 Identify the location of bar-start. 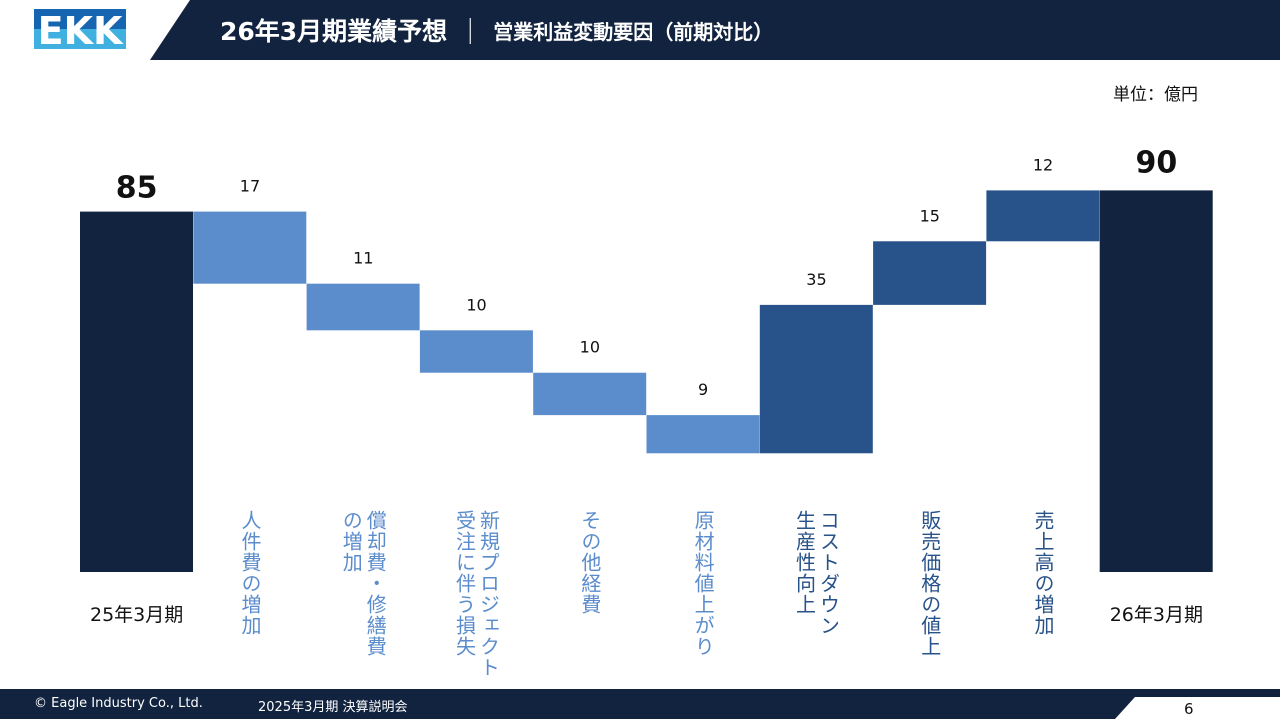
(136, 391).